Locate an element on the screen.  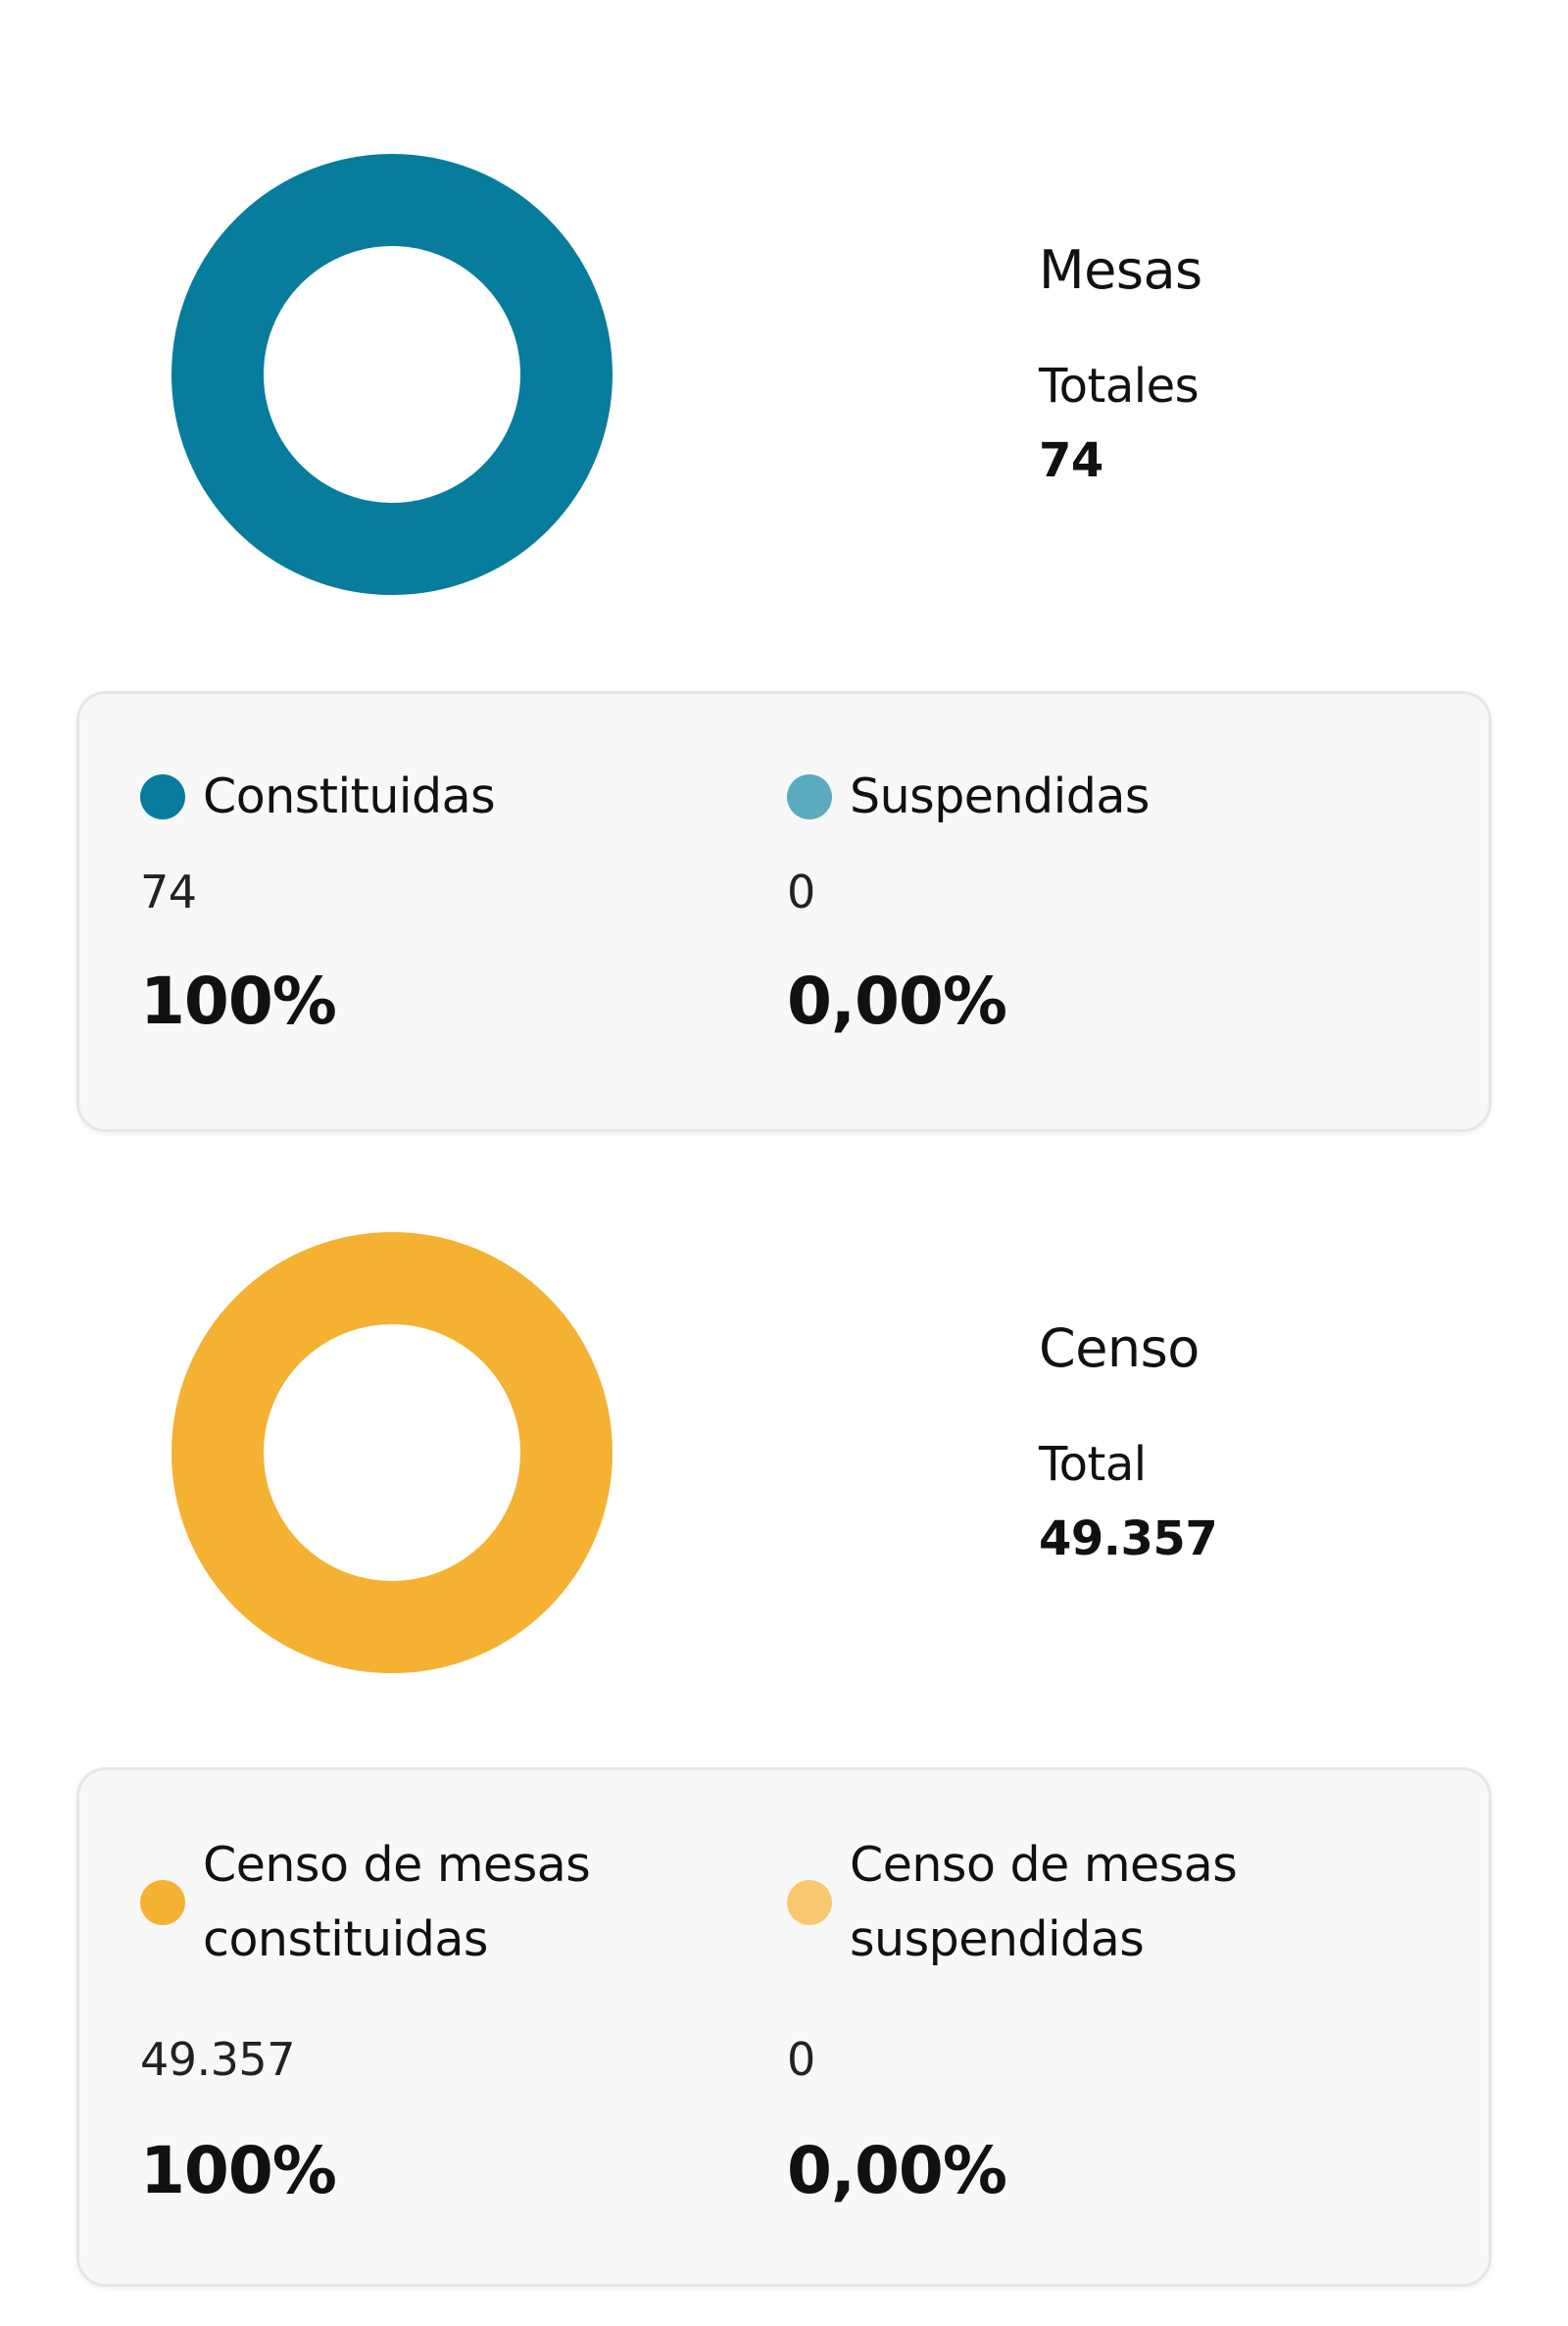
legend-item-constituidas: Constituidas is located at coordinates (318, 797).